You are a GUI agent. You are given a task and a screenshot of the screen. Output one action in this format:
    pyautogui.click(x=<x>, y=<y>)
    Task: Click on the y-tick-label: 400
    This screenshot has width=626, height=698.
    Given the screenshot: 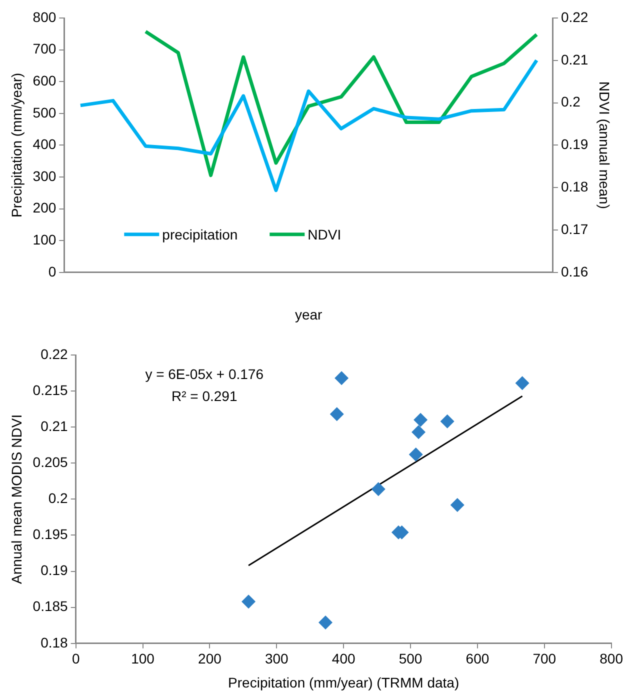 What is the action you would take?
    pyautogui.click(x=44, y=144)
    